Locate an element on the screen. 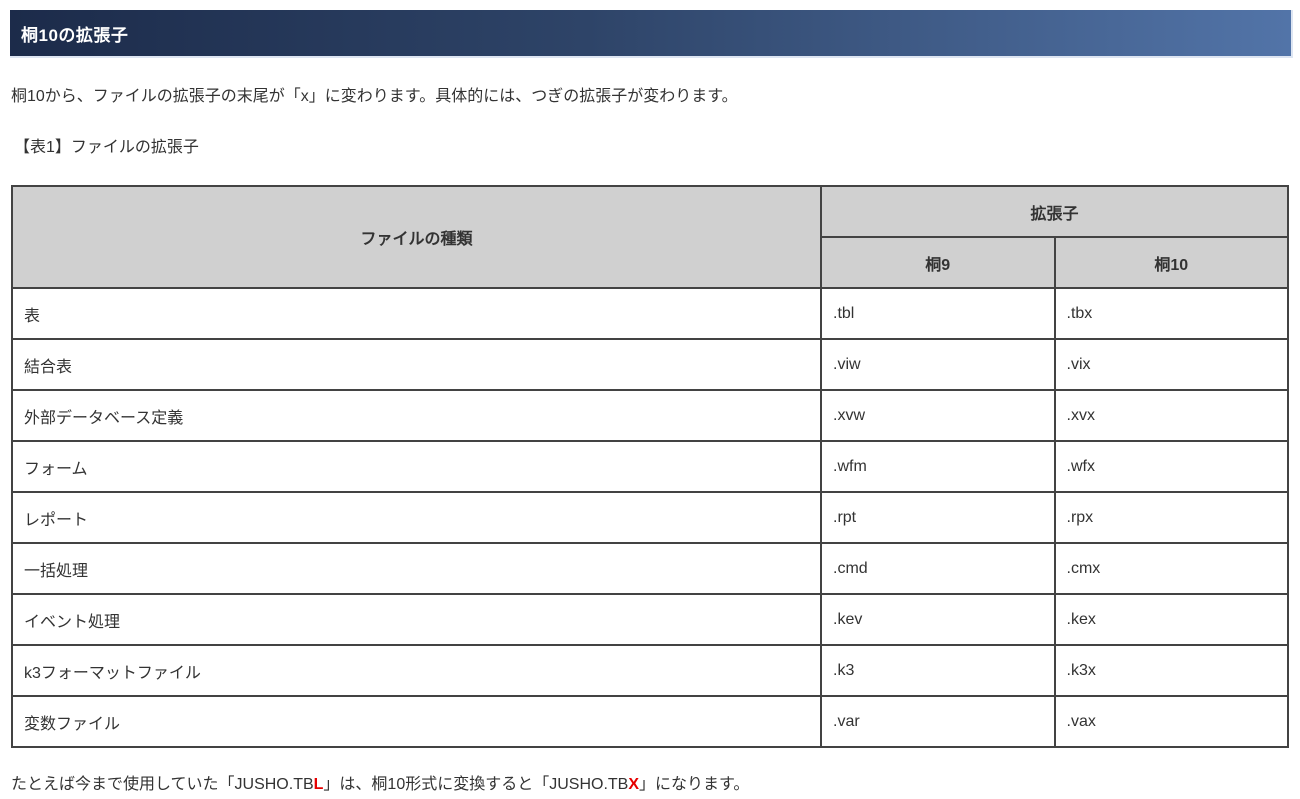 Image resolution: width=1300 pixels, height=799 pixels. table-row: 結合表 .viw .vix is located at coordinates (650, 365).